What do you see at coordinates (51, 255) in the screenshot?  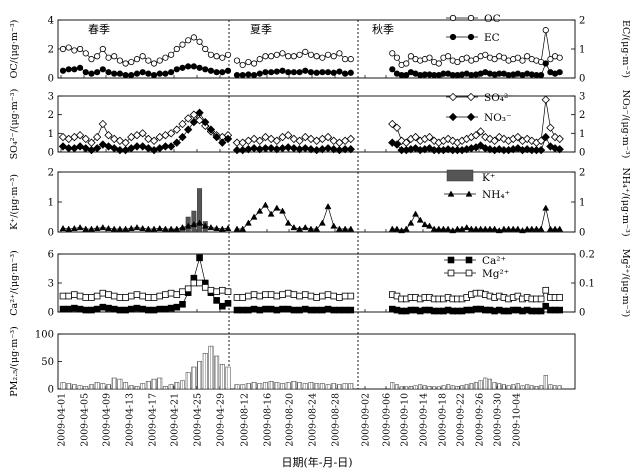 I see `y-tick-label-left: 6` at bounding box center [51, 255].